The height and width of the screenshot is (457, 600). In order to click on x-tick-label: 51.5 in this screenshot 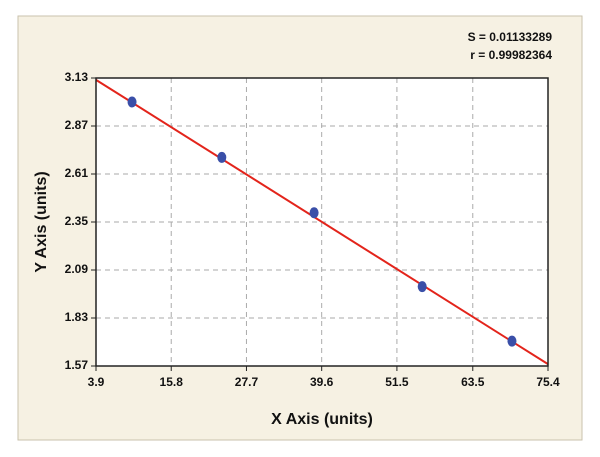, I will do `click(397, 382)`.